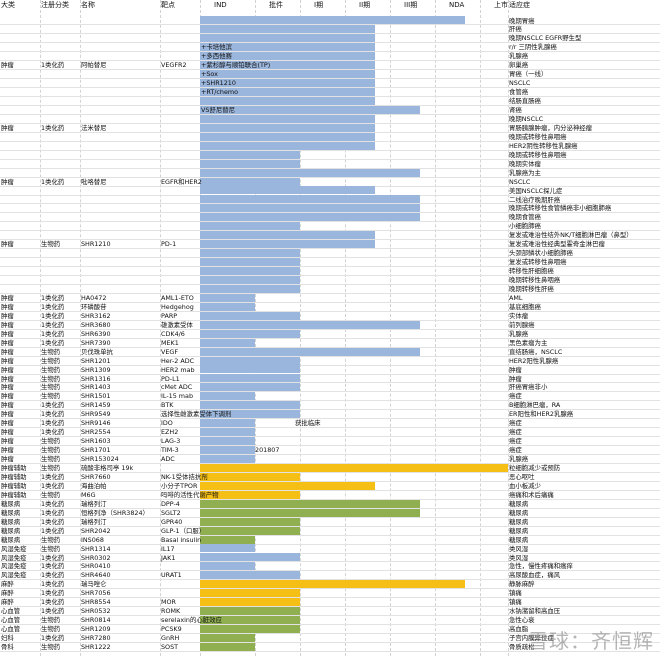 This screenshot has height=656, width=660. I want to click on bar-note: +卡培他滨, so click(216, 47).